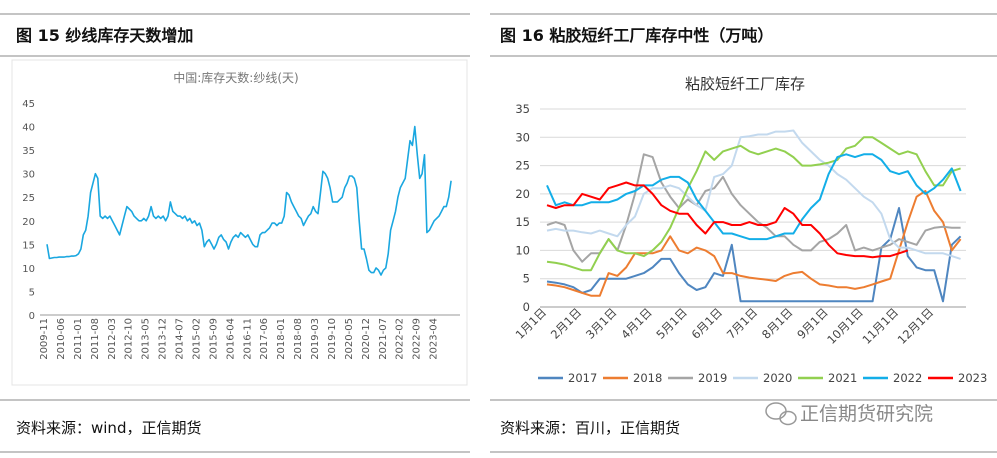  What do you see at coordinates (61, 339) in the screenshot?
I see `x-tick-label: 2010-06` at bounding box center [61, 339].